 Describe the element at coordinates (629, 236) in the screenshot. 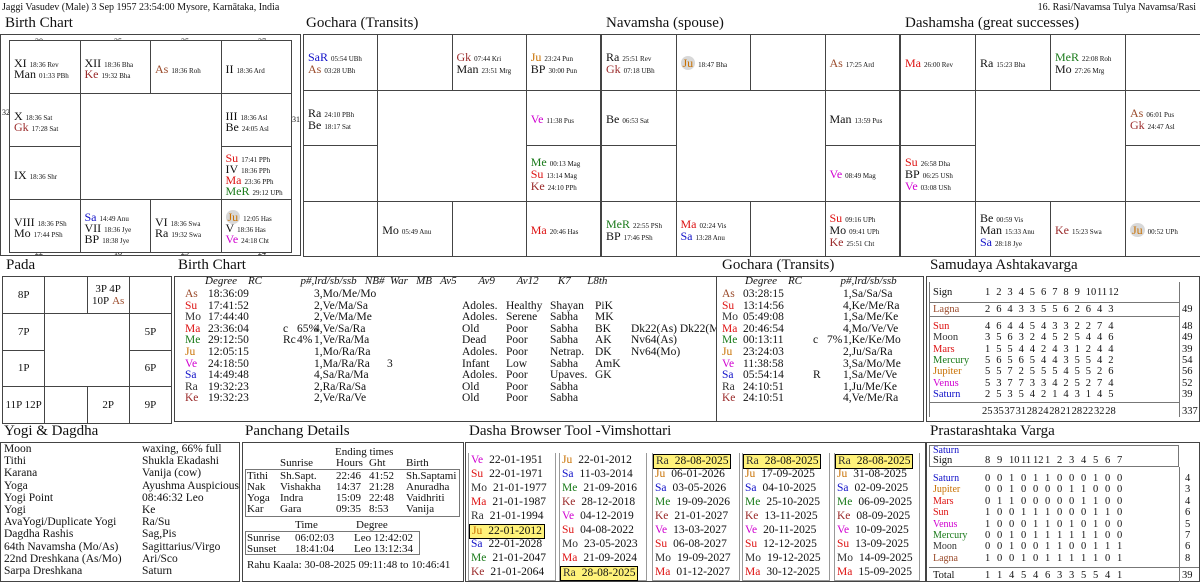

I see `planet-entry: BP 17:46 PSh` at that location.